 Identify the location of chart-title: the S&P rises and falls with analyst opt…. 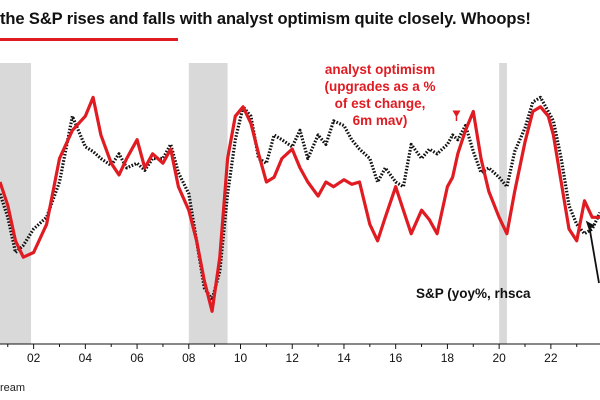
(265, 19).